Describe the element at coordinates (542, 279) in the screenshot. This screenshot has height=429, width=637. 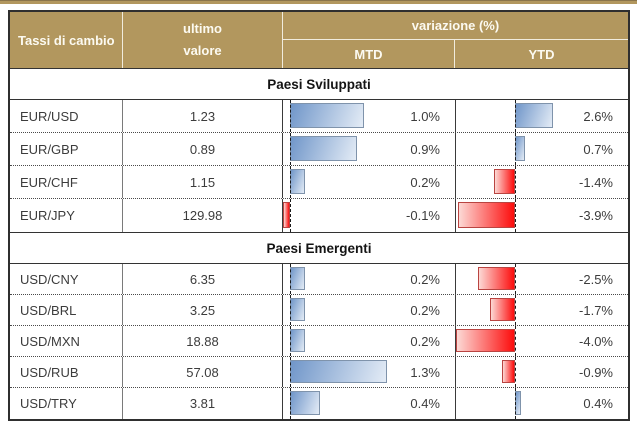
I see `ytd-cell: -2.5%` at that location.